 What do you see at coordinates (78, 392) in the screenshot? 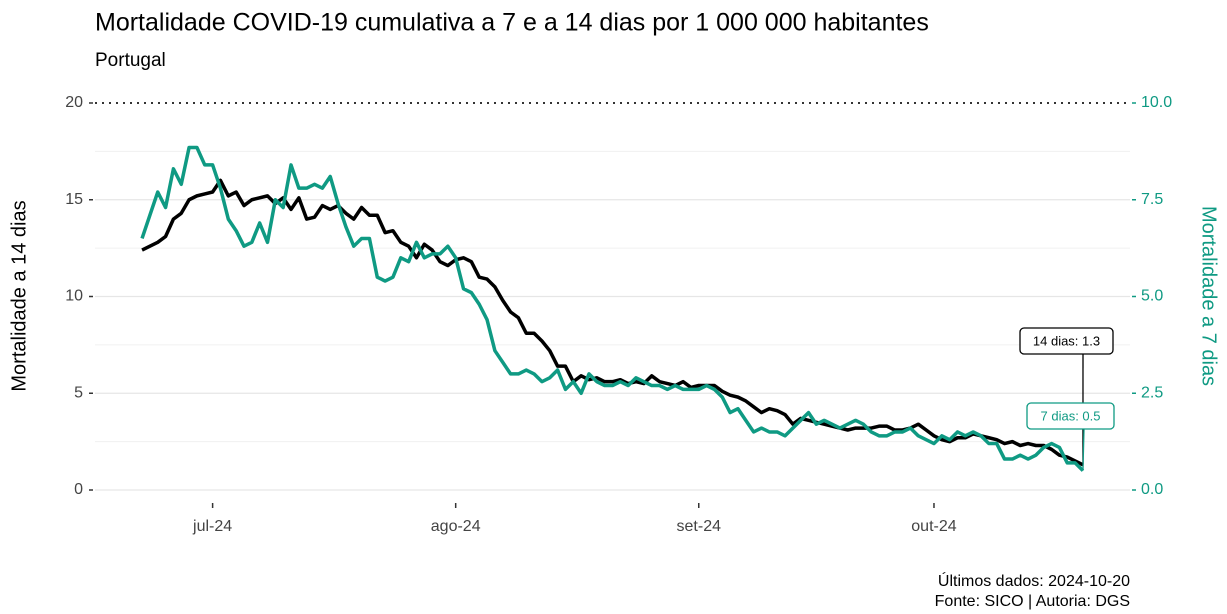
I see `y-tick-label: 5` at bounding box center [78, 392].